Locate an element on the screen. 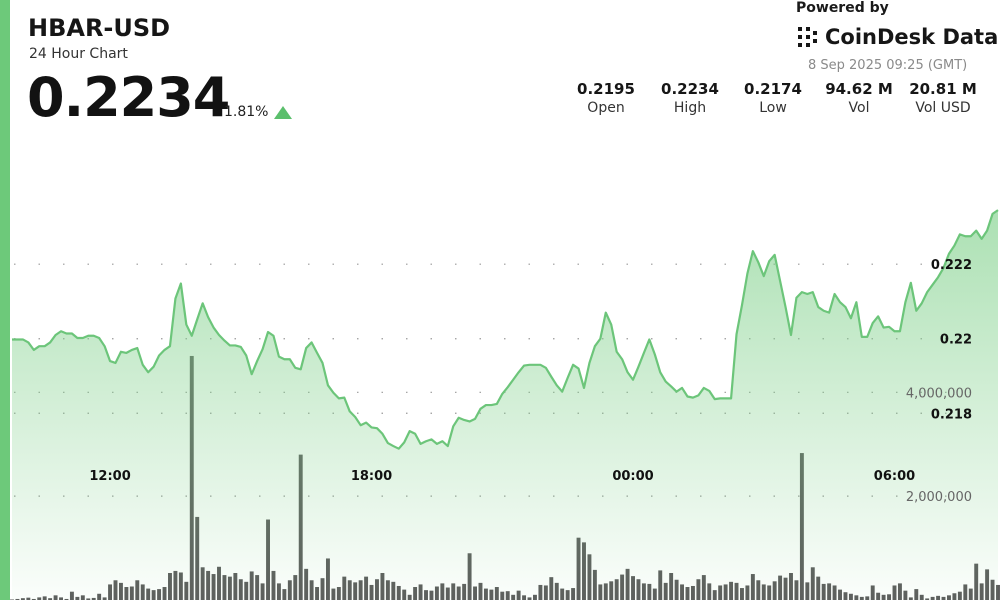 This screenshot has width=1000, height=600. stat-volume: 94.62 M Vol is located at coordinates (859, 98).